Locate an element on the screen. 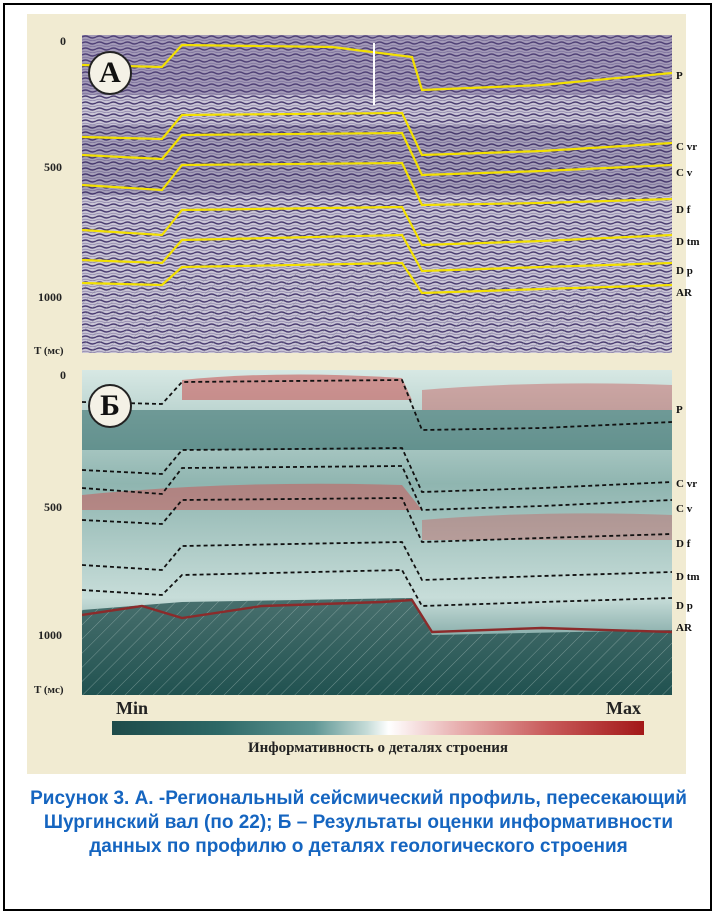  horizon-label-a-dtm: D tm is located at coordinates (688, 242).